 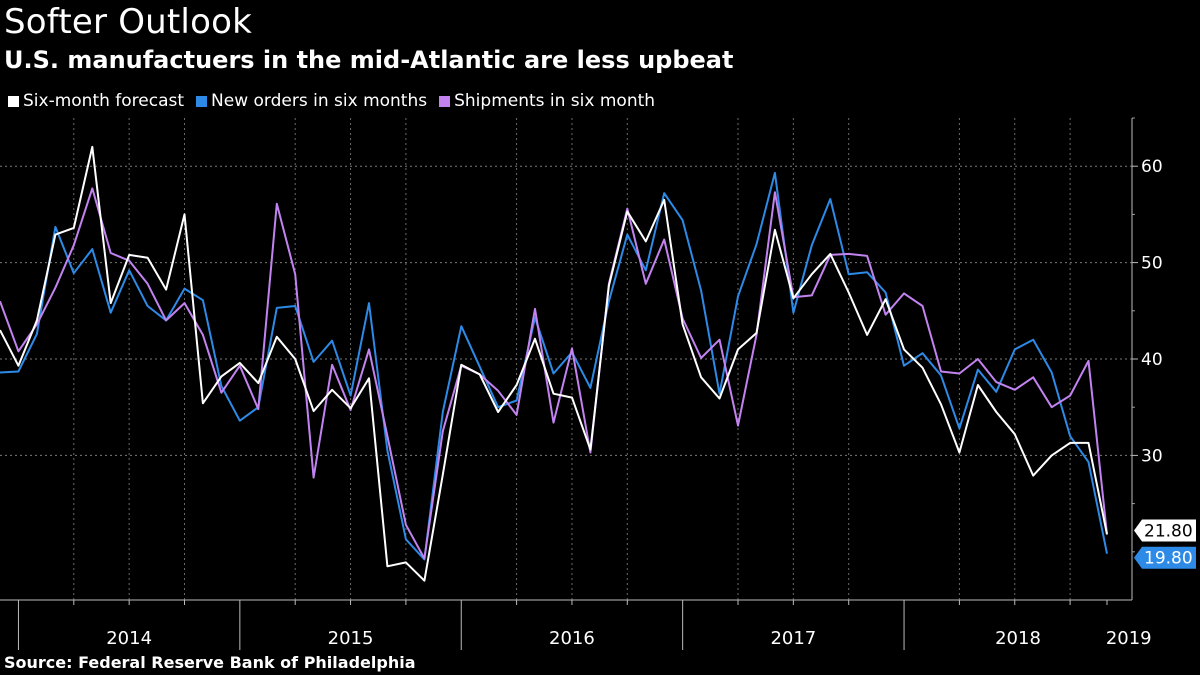 What do you see at coordinates (202, 101) in the screenshot?
I see `legend-swatch-new-orders` at bounding box center [202, 101].